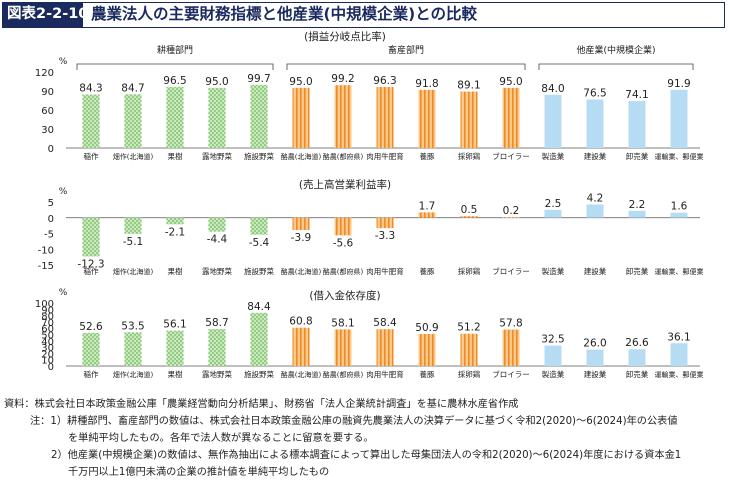  Describe the element at coordinates (385, 323) in the screenshot. I see `data-label: 58.4` at that location.